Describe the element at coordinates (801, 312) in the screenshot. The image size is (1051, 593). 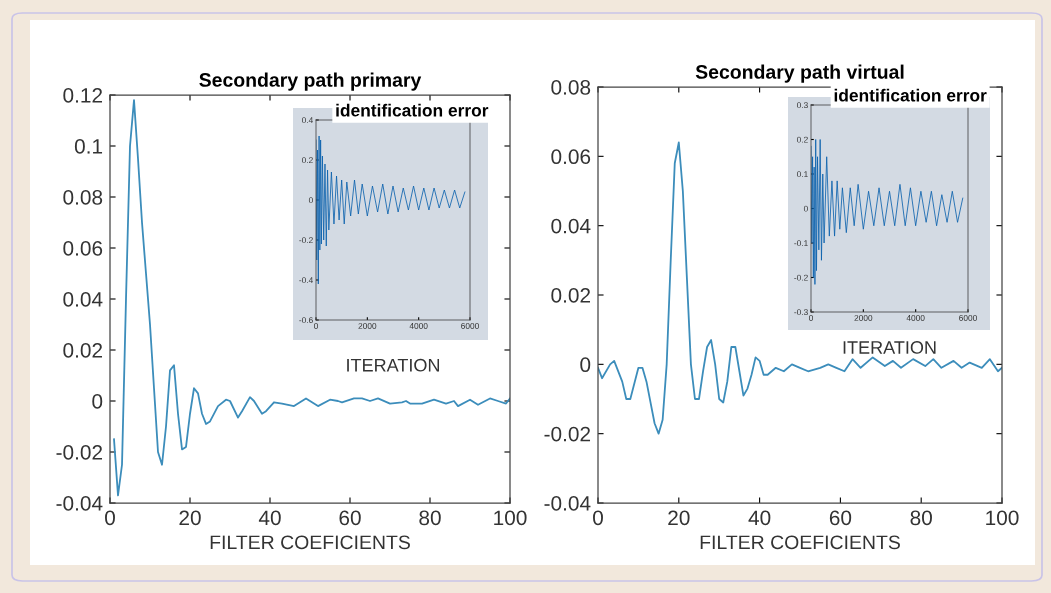
I see `y-tick-label: -0.3` at that location.